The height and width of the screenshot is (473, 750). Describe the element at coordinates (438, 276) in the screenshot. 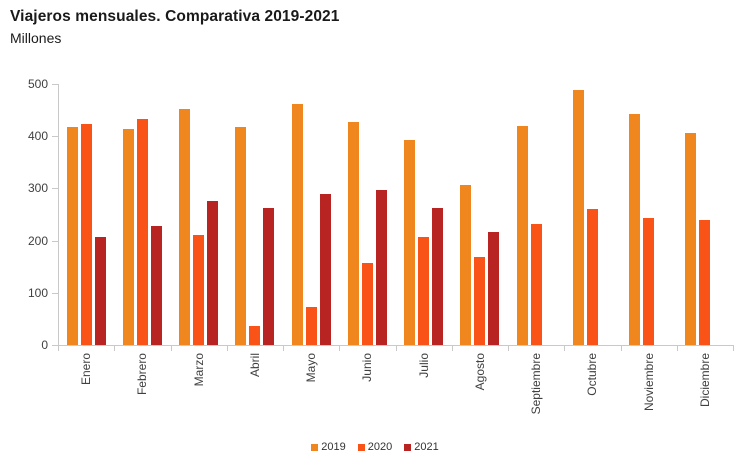

I see `bar-2021-julio` at that location.